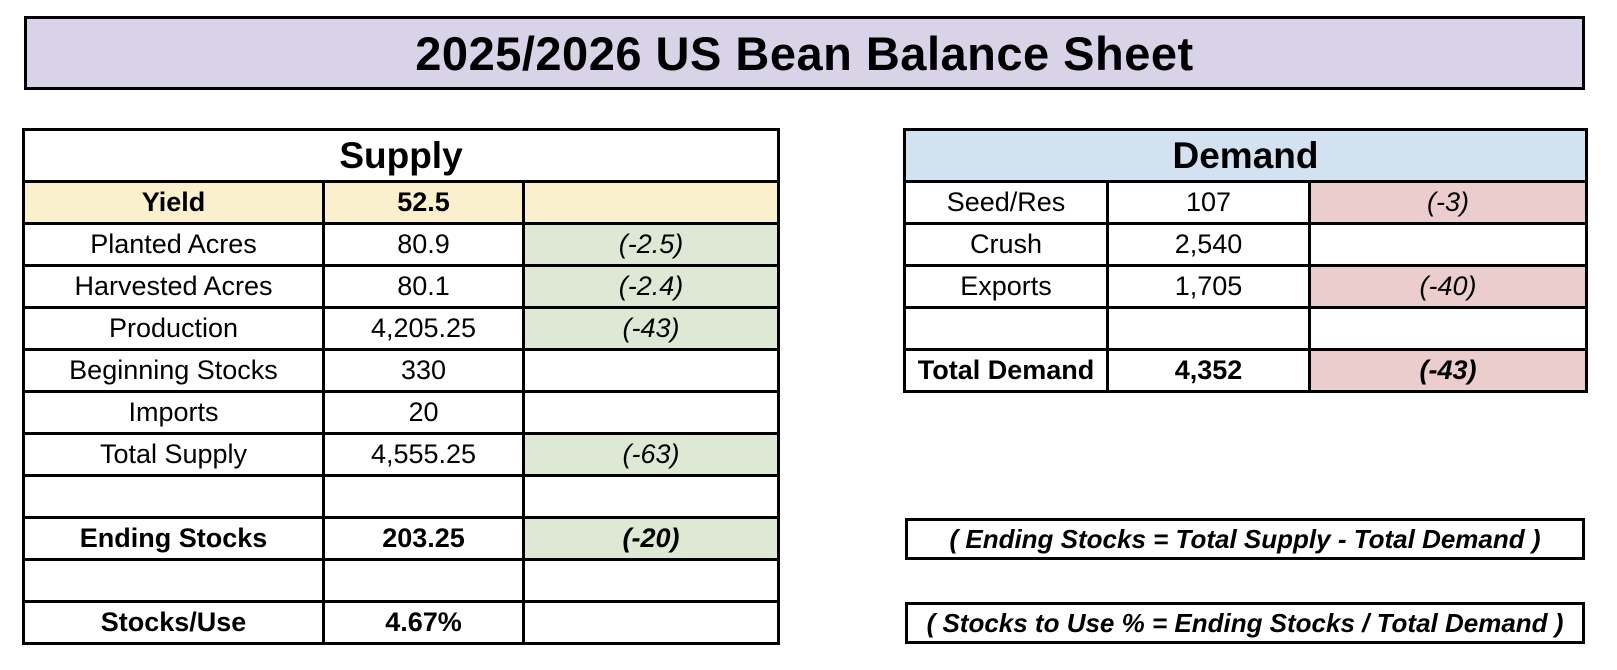 Image resolution: width=1617 pixels, height=670 pixels. What do you see at coordinates (423, 454) in the screenshot?
I see `supply-value-cell: 4,555.25` at bounding box center [423, 454].